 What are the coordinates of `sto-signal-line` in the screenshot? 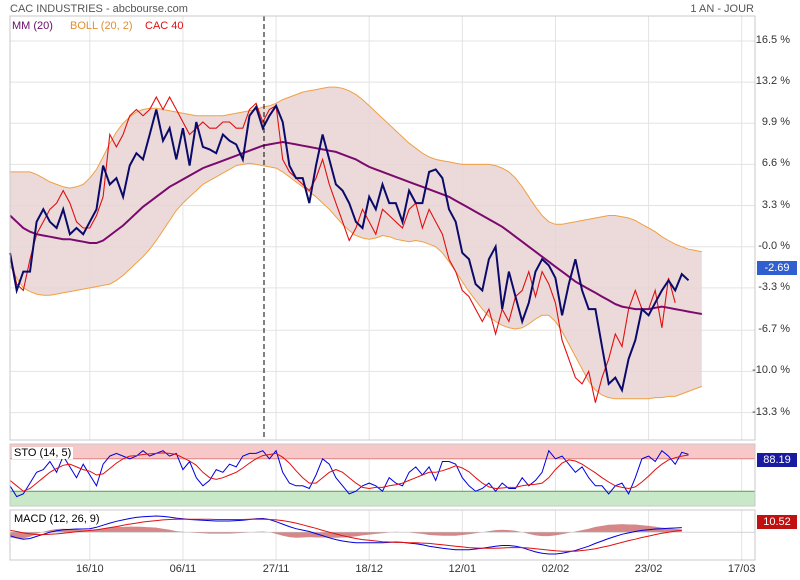 It's located at (349, 472).